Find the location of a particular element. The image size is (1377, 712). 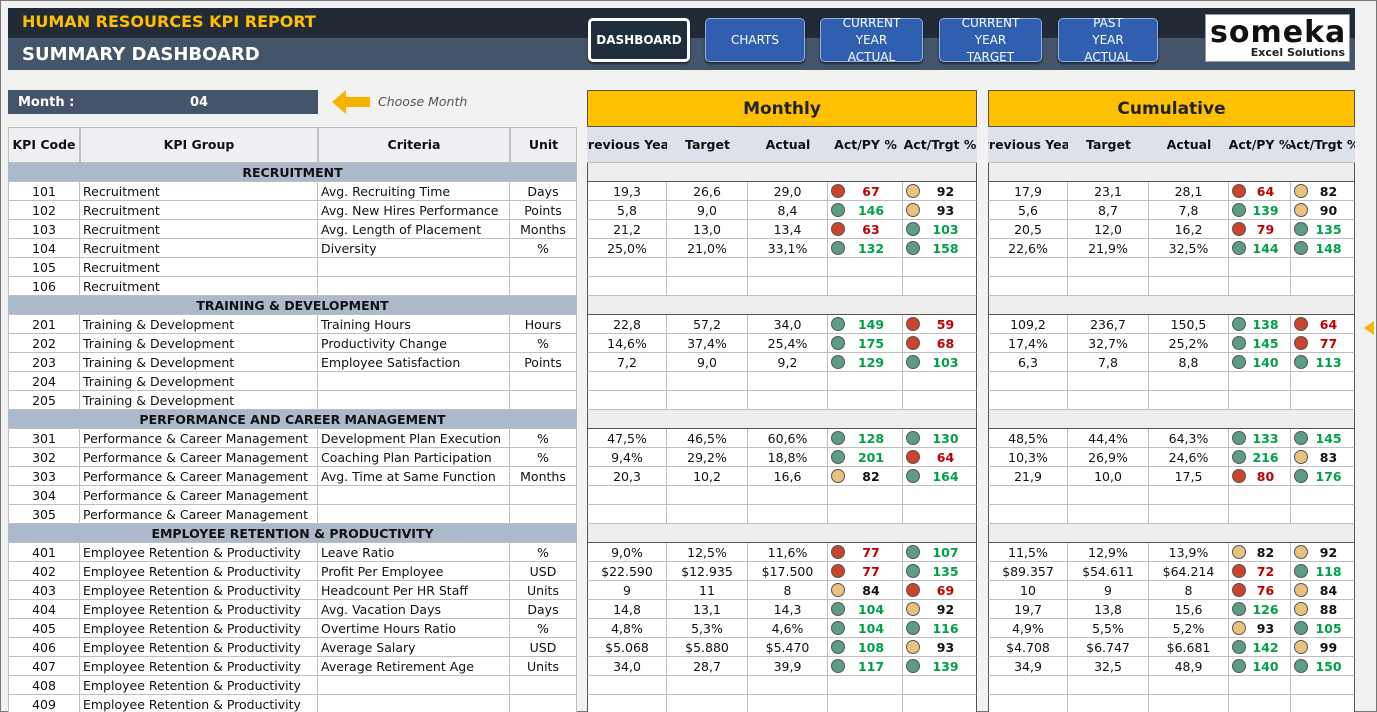

cell-cumulative: 144 is located at coordinates (1260, 248).